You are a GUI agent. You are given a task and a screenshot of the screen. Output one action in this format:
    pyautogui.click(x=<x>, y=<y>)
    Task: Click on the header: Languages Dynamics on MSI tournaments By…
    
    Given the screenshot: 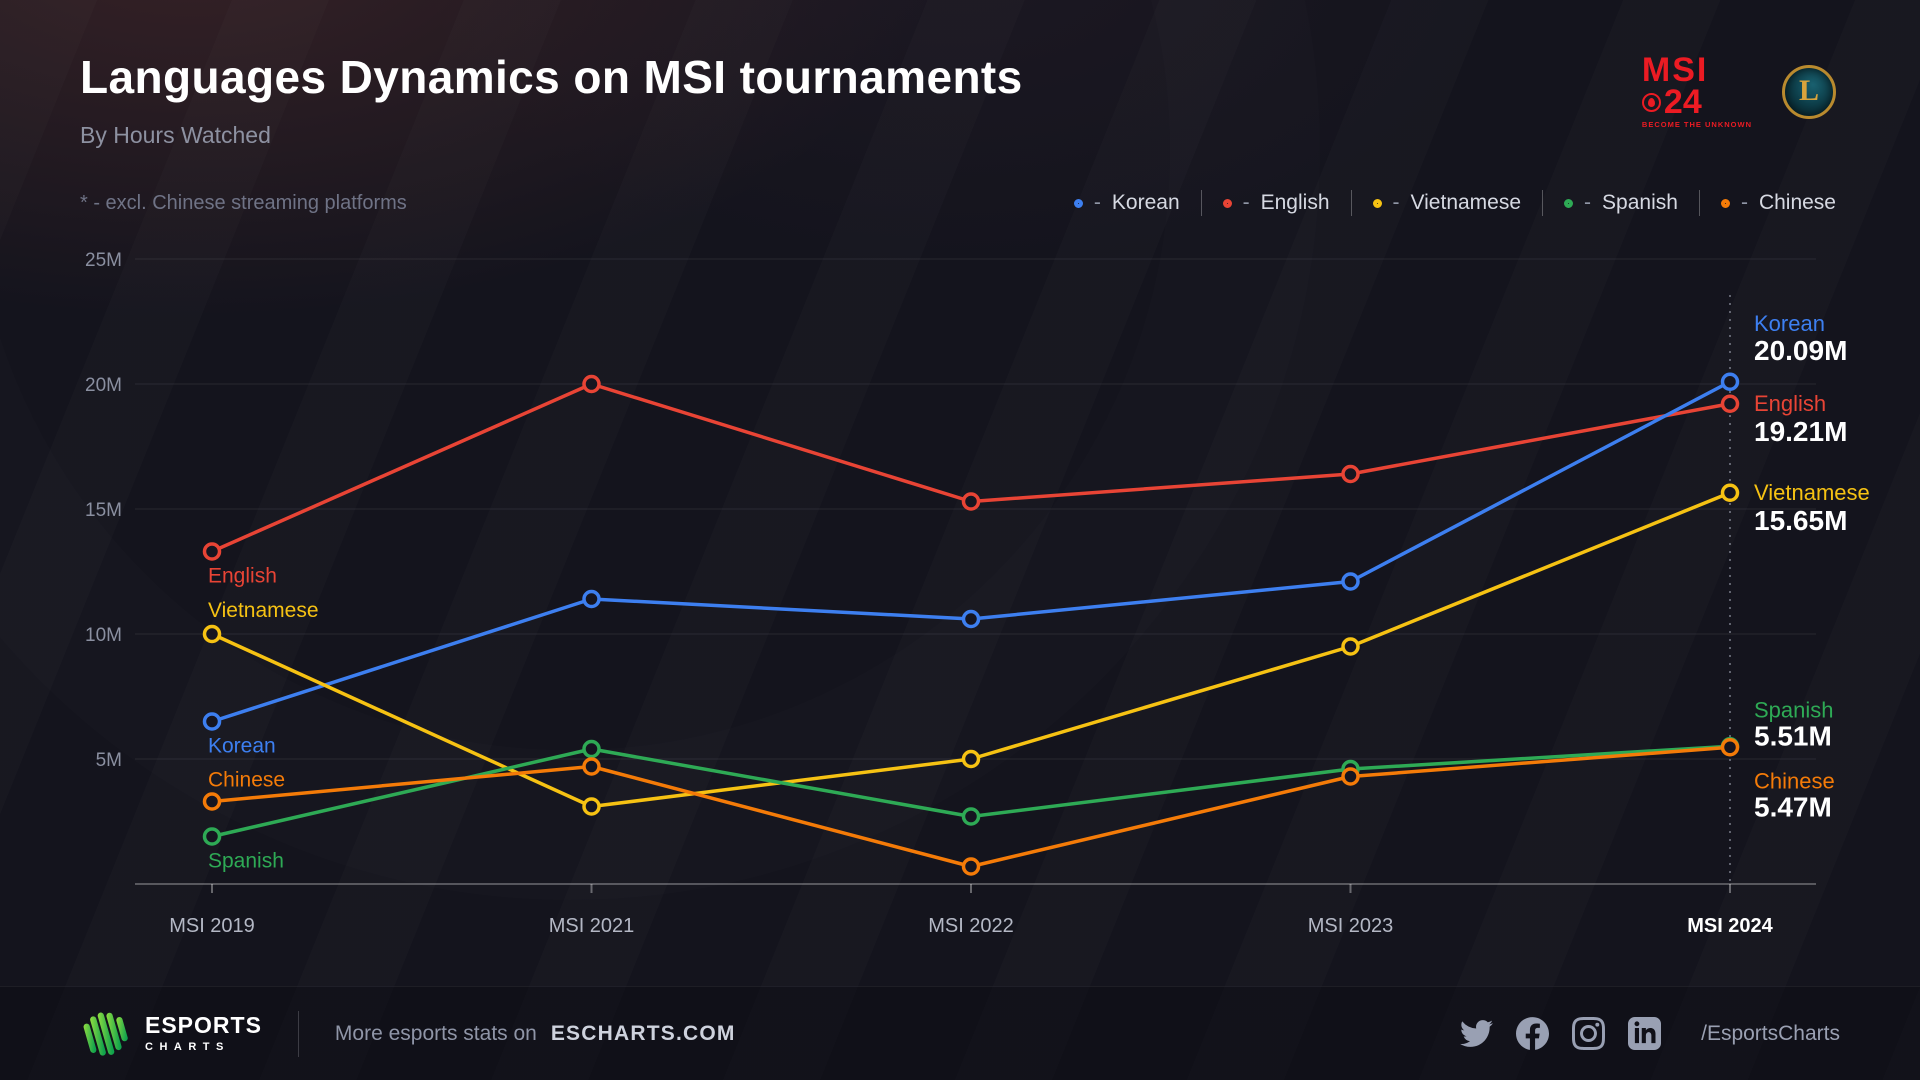 What is the action you would take?
    pyautogui.click(x=551, y=99)
    